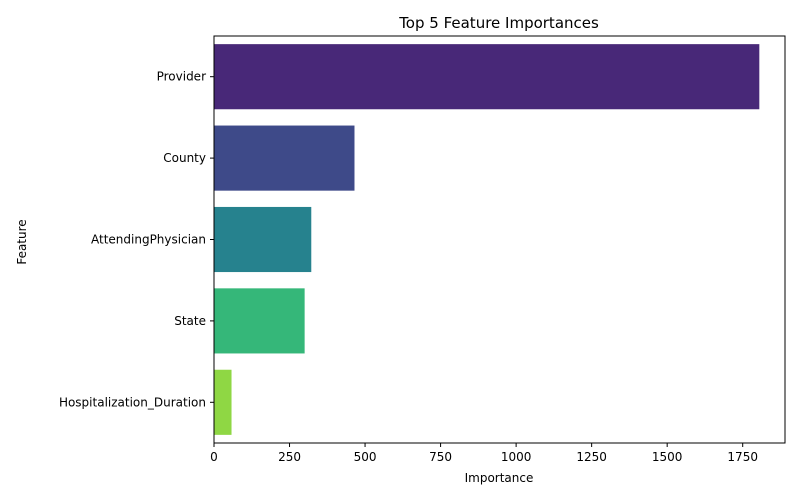  Describe the element at coordinates (487, 77) in the screenshot. I see `bar-provider` at that location.